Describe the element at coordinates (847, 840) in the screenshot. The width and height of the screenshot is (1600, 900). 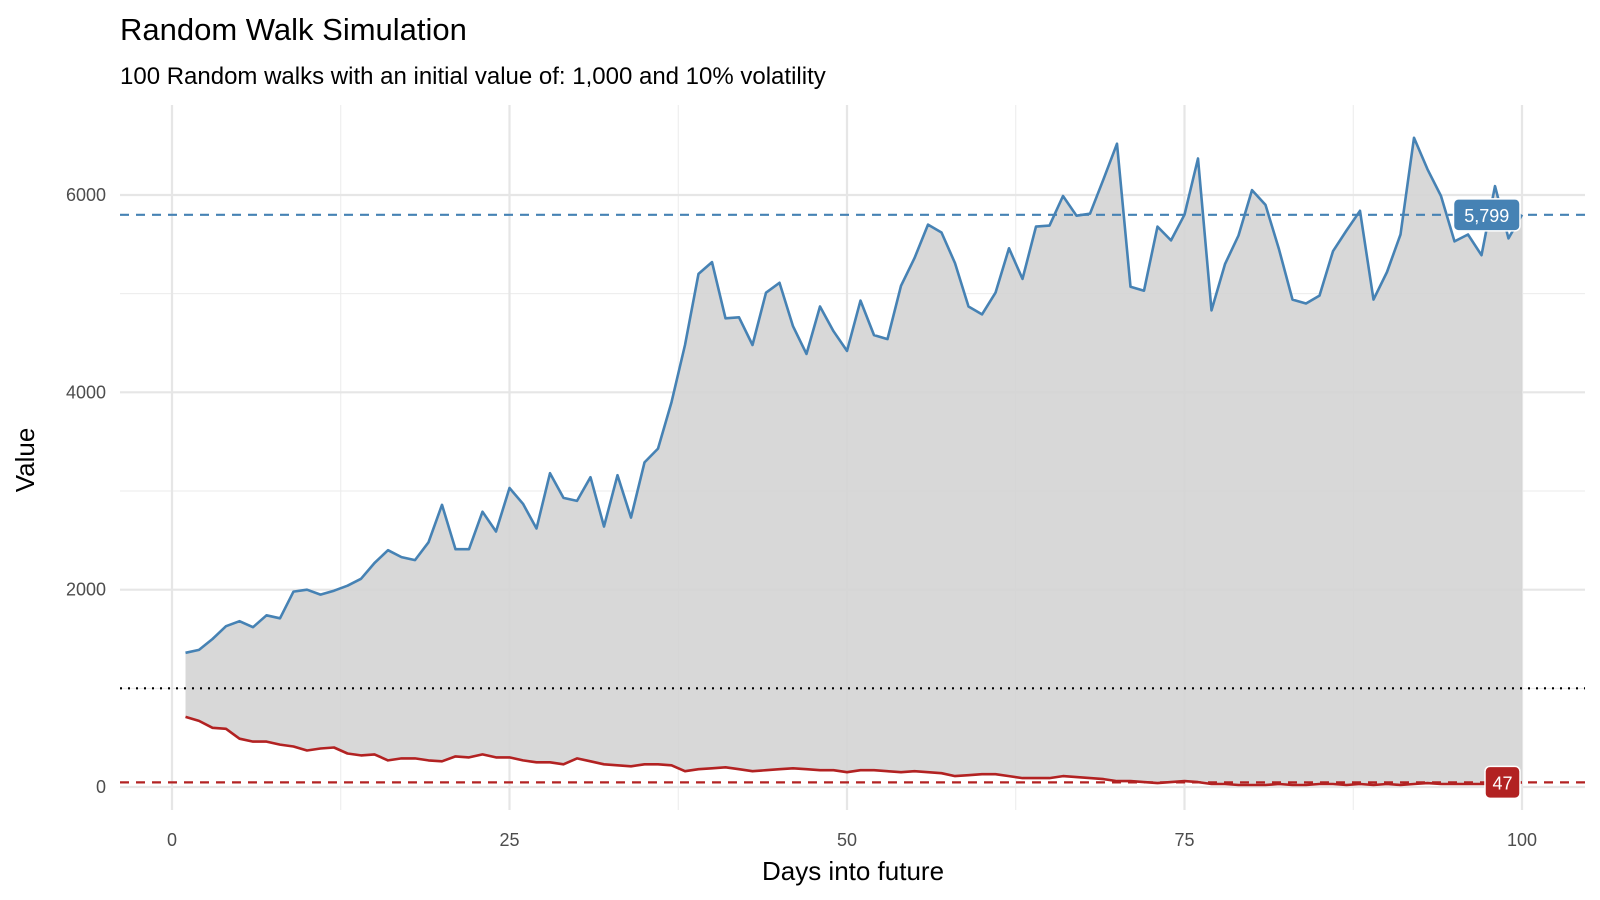
I see `x-tick-label: 50` at that location.